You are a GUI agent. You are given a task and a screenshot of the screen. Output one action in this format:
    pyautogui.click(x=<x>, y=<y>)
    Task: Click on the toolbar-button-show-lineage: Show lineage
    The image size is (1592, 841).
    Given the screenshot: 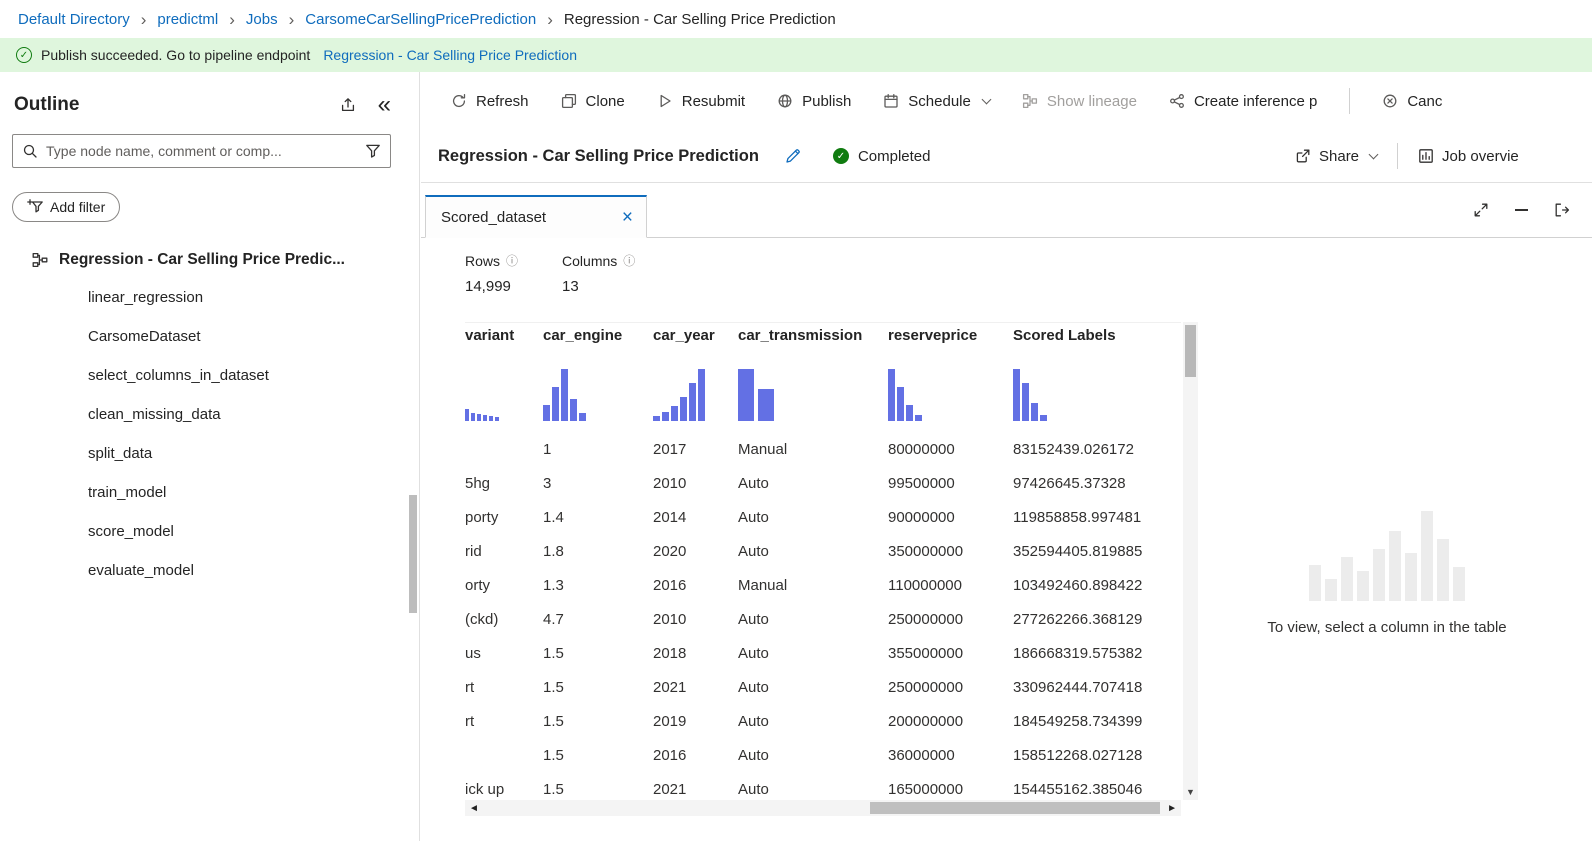 What is the action you would take?
    pyautogui.click(x=1079, y=101)
    